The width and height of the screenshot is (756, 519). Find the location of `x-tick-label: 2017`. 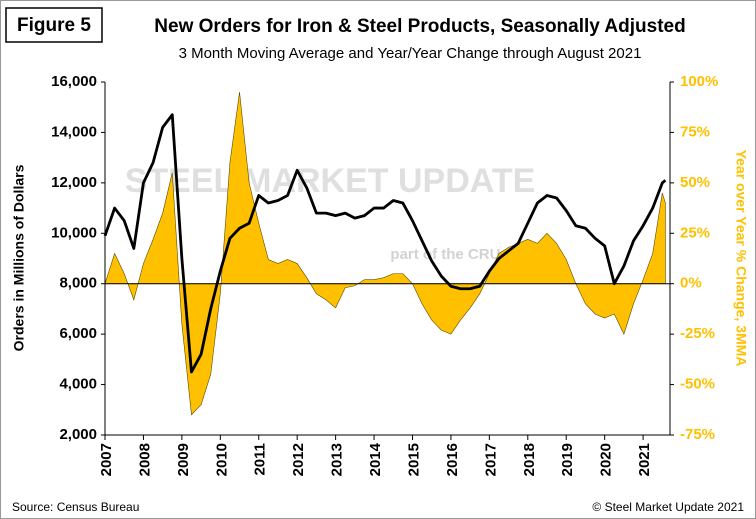

x-tick-label: 2017 is located at coordinates (490, 459).